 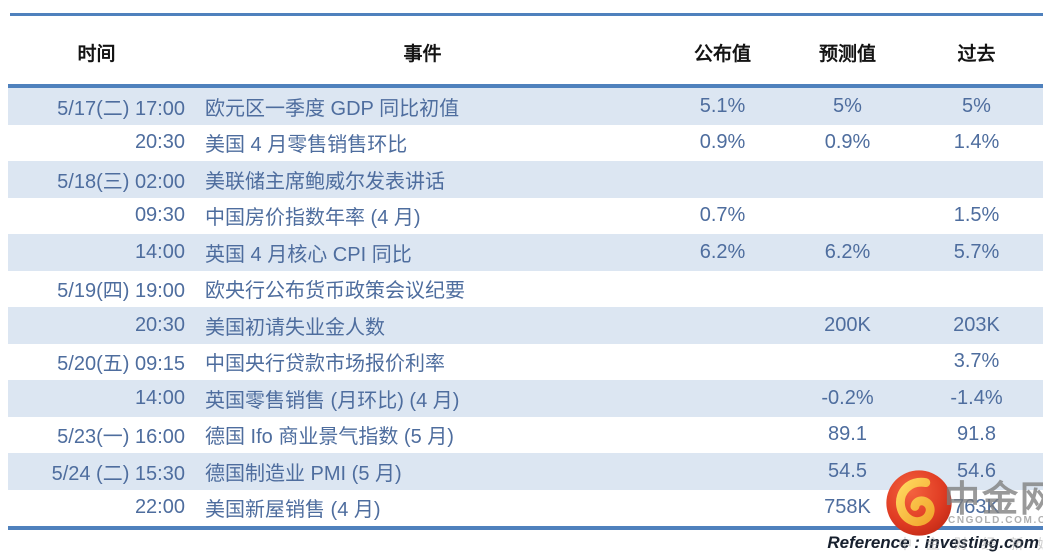 What do you see at coordinates (976, 434) in the screenshot?
I see `cell-previous: 91.8` at bounding box center [976, 434].